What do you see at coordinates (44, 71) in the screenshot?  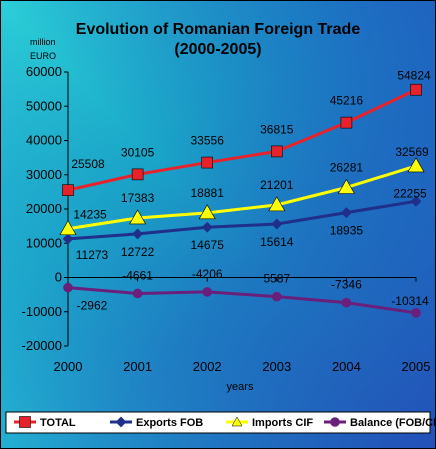 I see `y-tick-label: 60000` at bounding box center [44, 71].